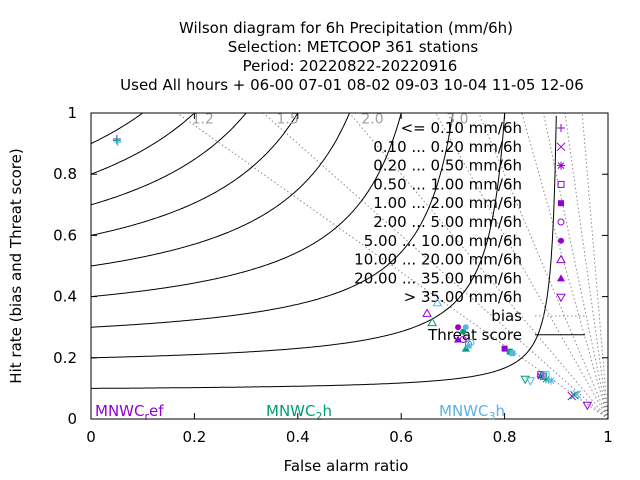  Describe the element at coordinates (472, 412) in the screenshot. I see `model-label-2: MNWC3h` at that location.